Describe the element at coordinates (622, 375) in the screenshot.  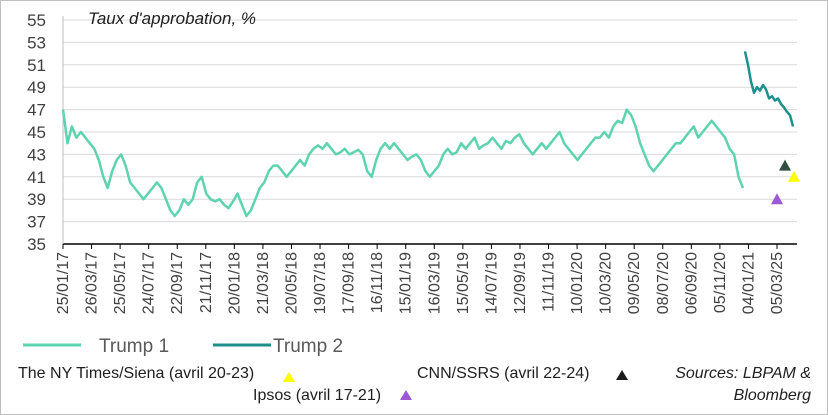
I see `note-triangle-cnn-icon` at that location.